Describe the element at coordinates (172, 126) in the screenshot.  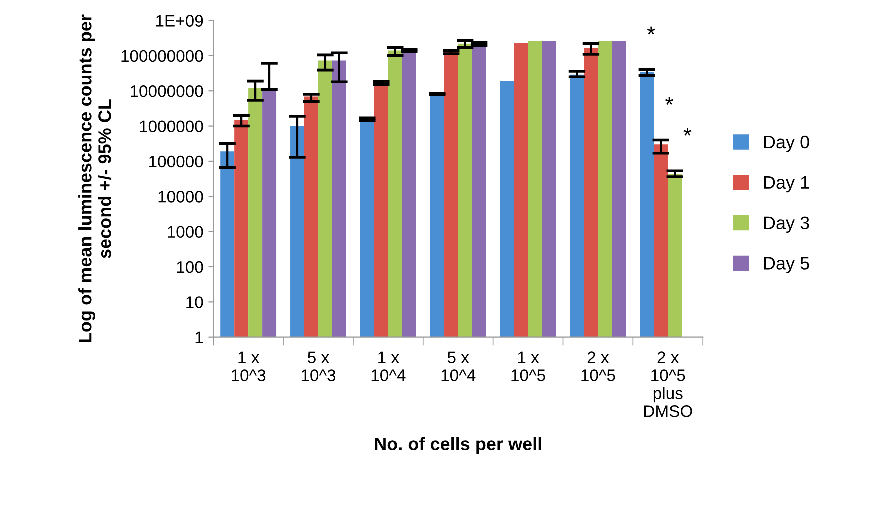
I see `y-tick-label: 1000000` at that location.